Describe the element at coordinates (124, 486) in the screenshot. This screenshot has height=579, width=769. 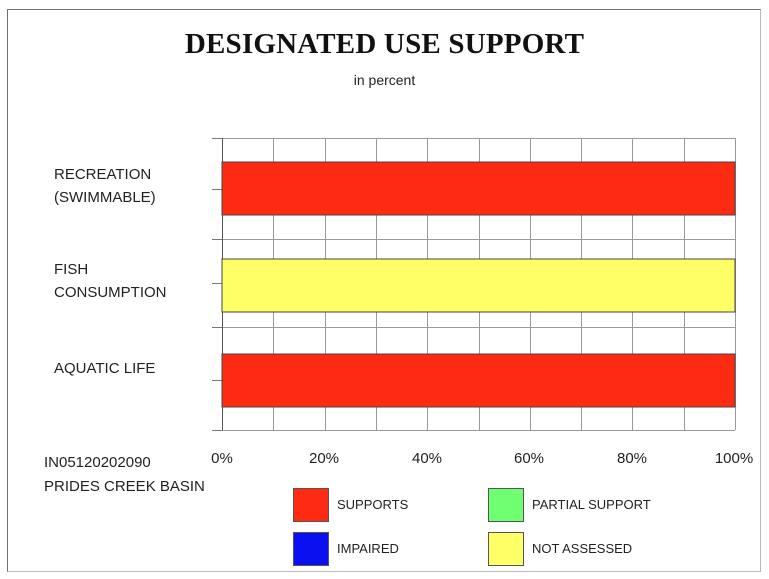
I see `basin-name: PRIDES CREEK BASIN` at that location.